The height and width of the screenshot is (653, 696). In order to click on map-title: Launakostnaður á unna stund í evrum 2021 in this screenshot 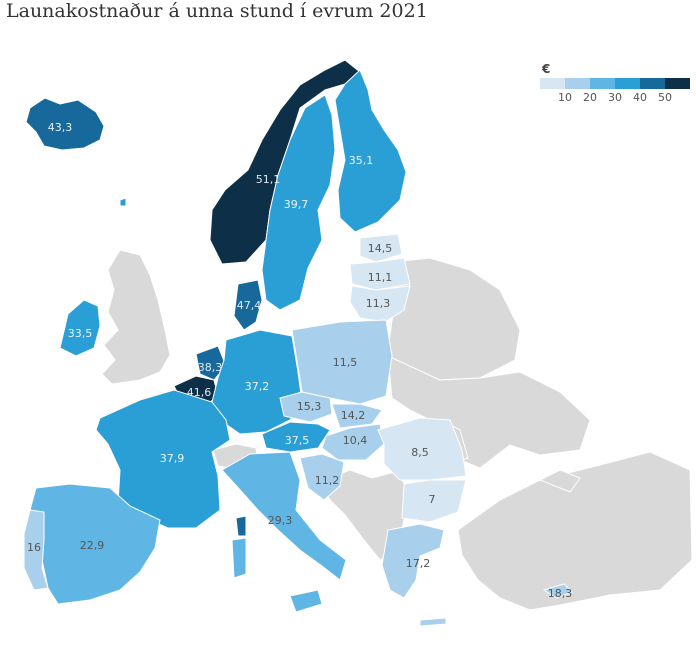, I will do `click(217, 11)`.